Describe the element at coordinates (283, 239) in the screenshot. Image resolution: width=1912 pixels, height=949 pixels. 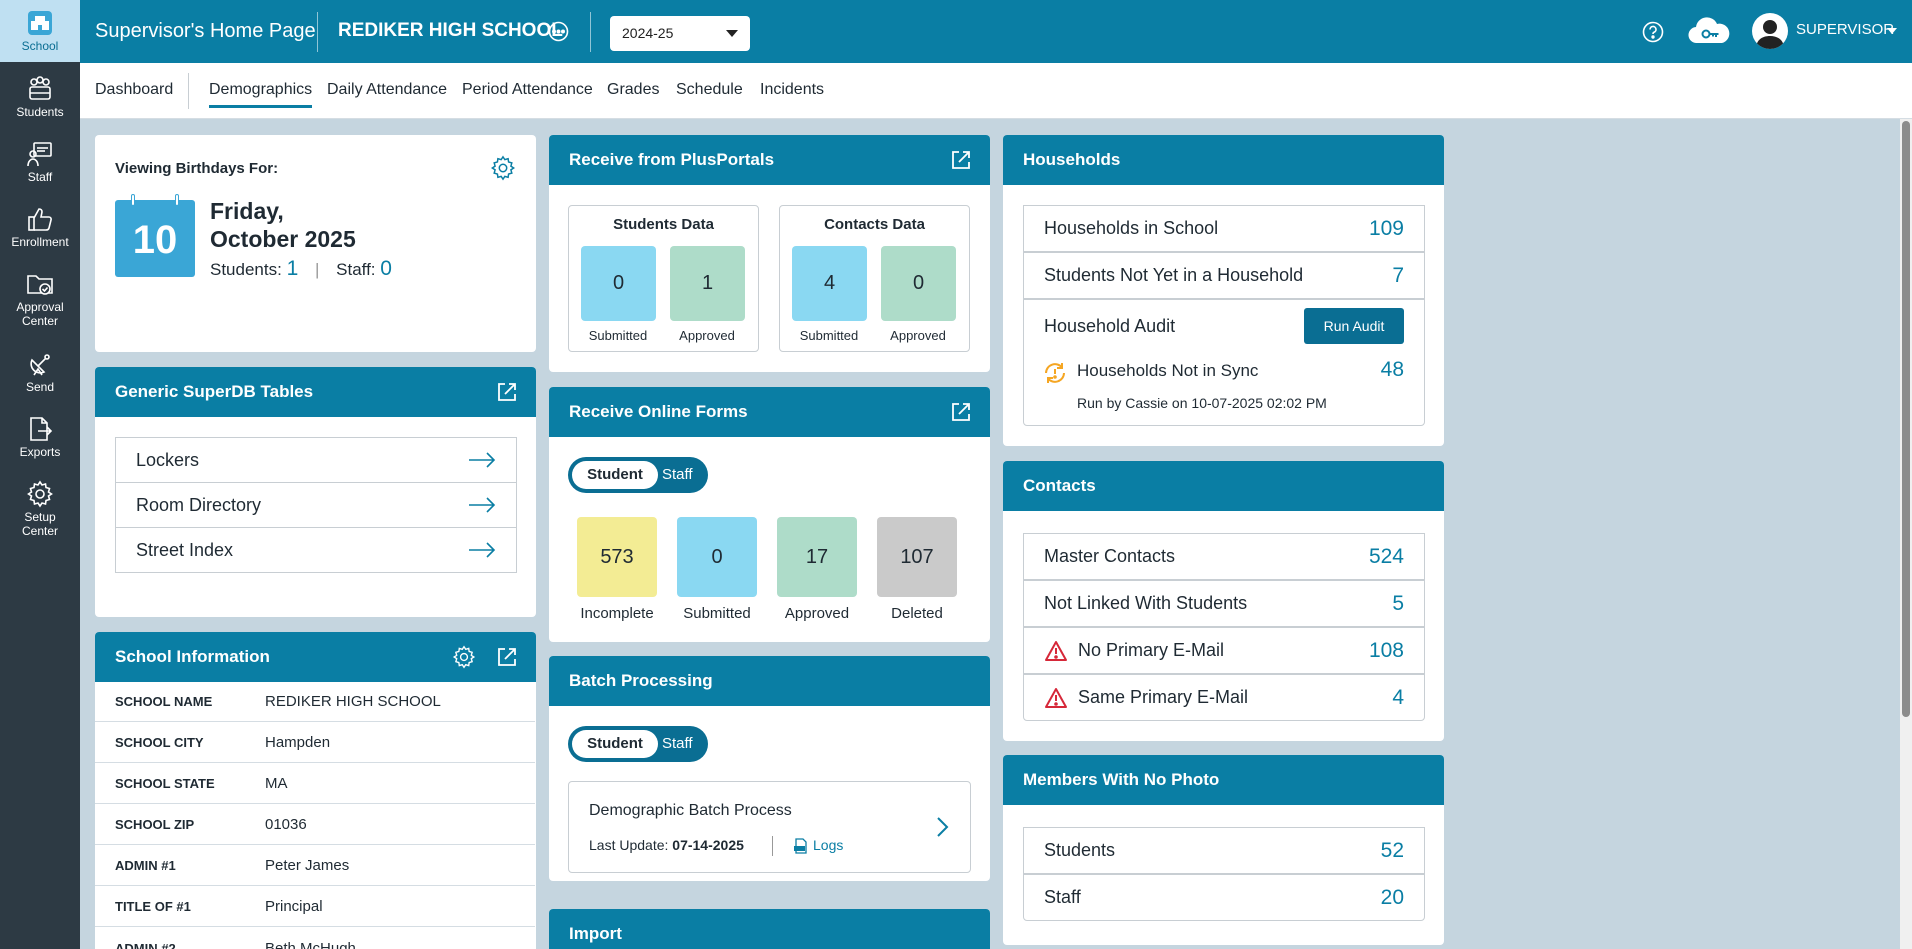
I see `birthday-month-year: October 2025` at that location.